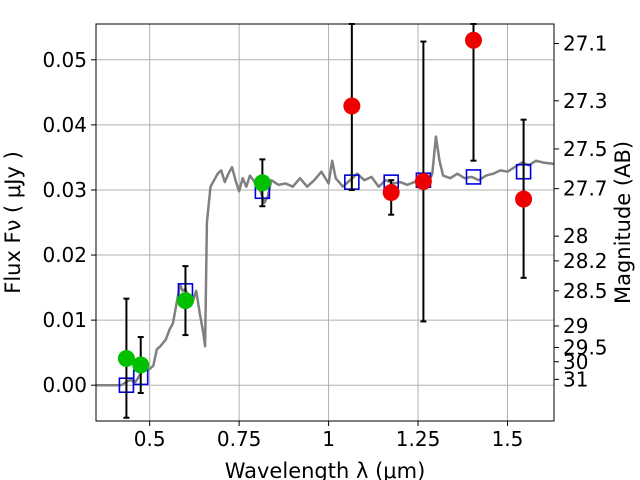  What do you see at coordinates (623, 222) in the screenshot?
I see `y2-axis-label: Magnitude (AB)` at bounding box center [623, 222].